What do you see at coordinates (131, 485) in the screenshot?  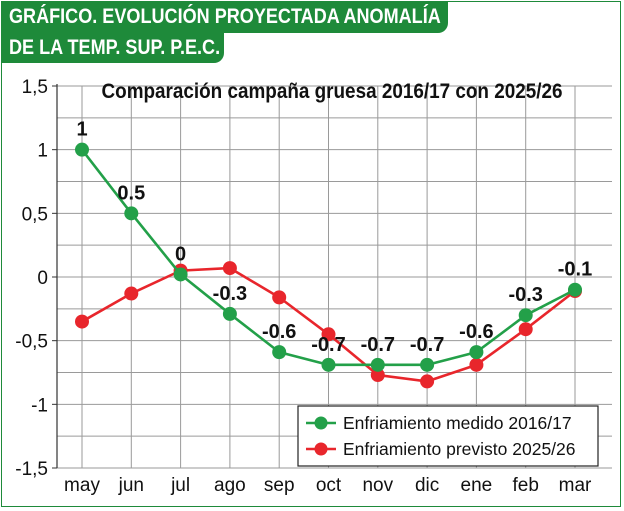 I see `x-tick-label: jun` at bounding box center [131, 485].